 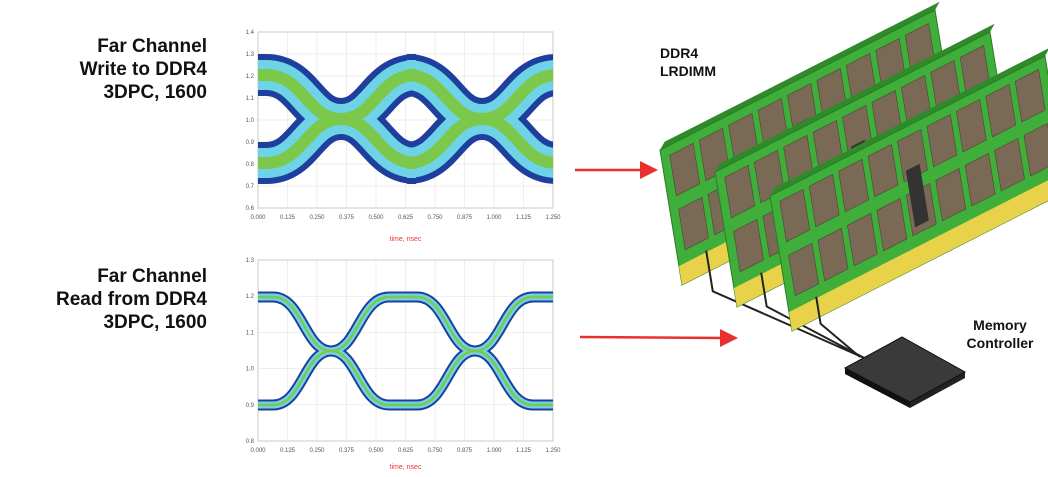 I want to click on arrow, so click(x=652, y=337).